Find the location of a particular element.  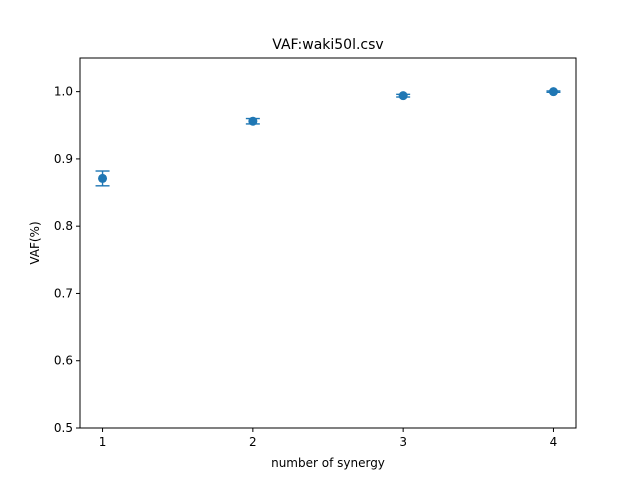

y-tick-label: 0.7 is located at coordinates (63, 293).